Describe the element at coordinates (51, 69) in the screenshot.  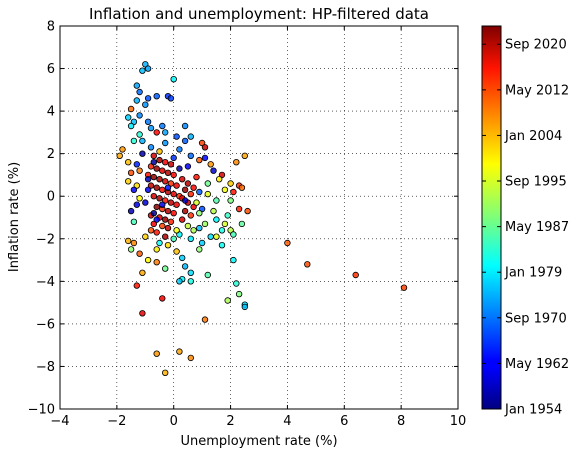
I see `y-tick-label: 6` at that location.